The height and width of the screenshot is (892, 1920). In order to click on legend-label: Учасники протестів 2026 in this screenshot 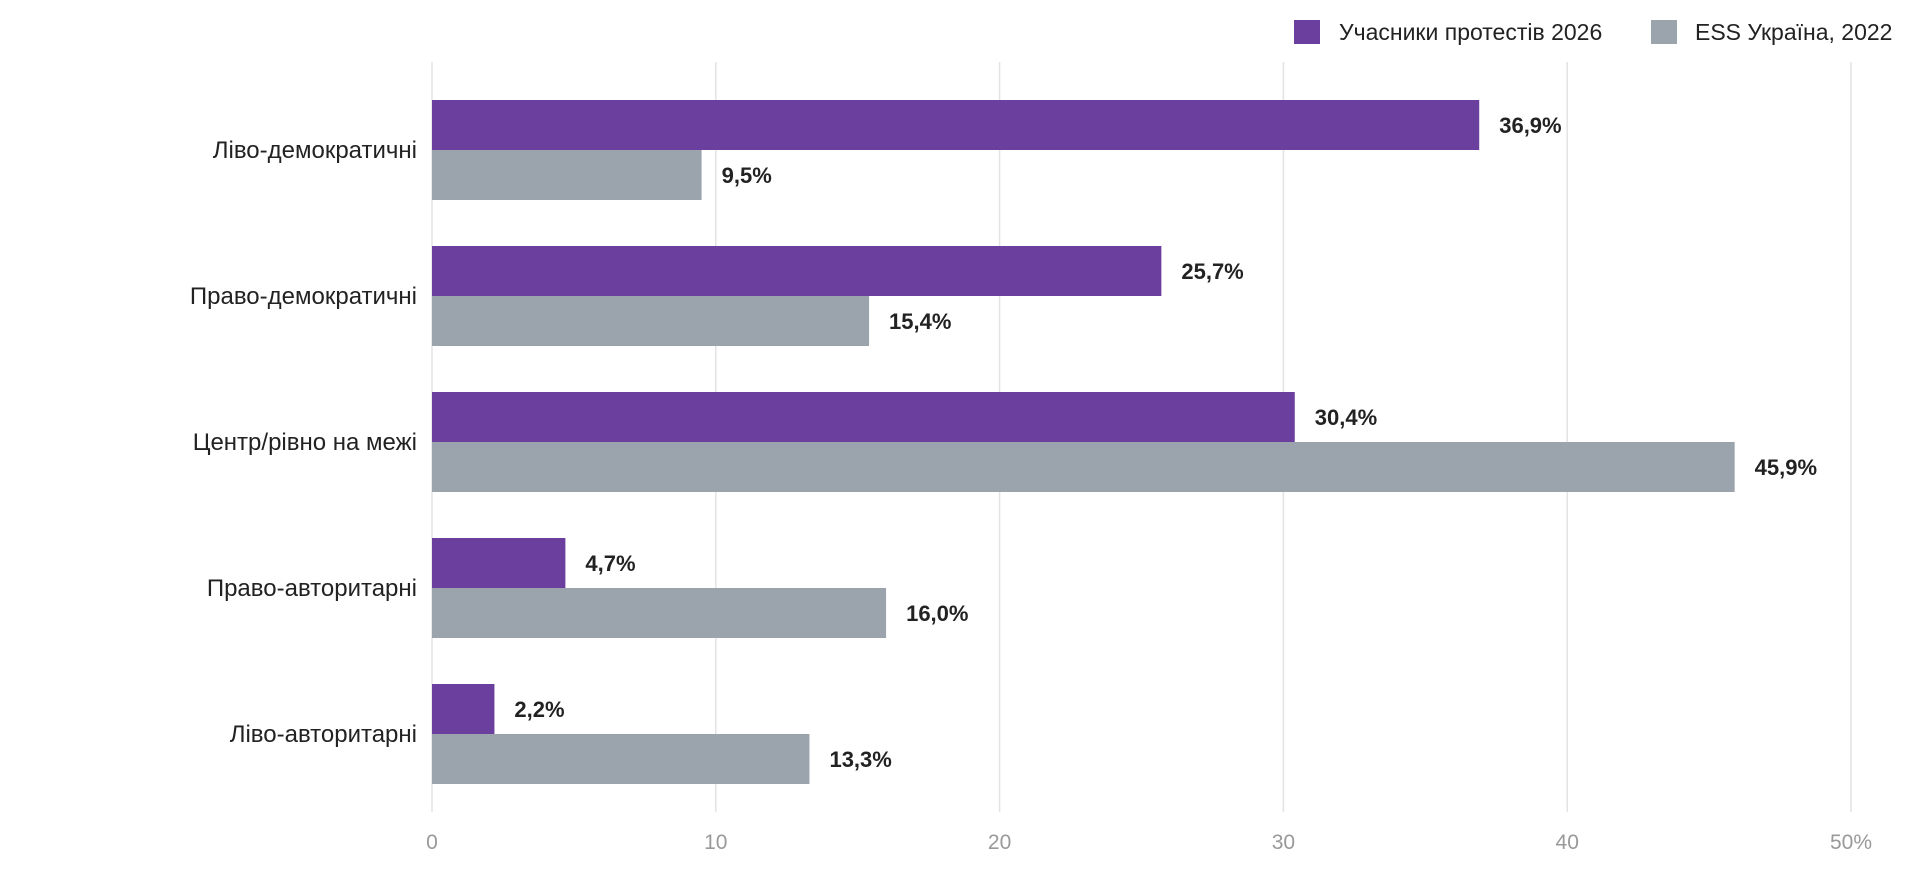, I will do `click(1470, 32)`.